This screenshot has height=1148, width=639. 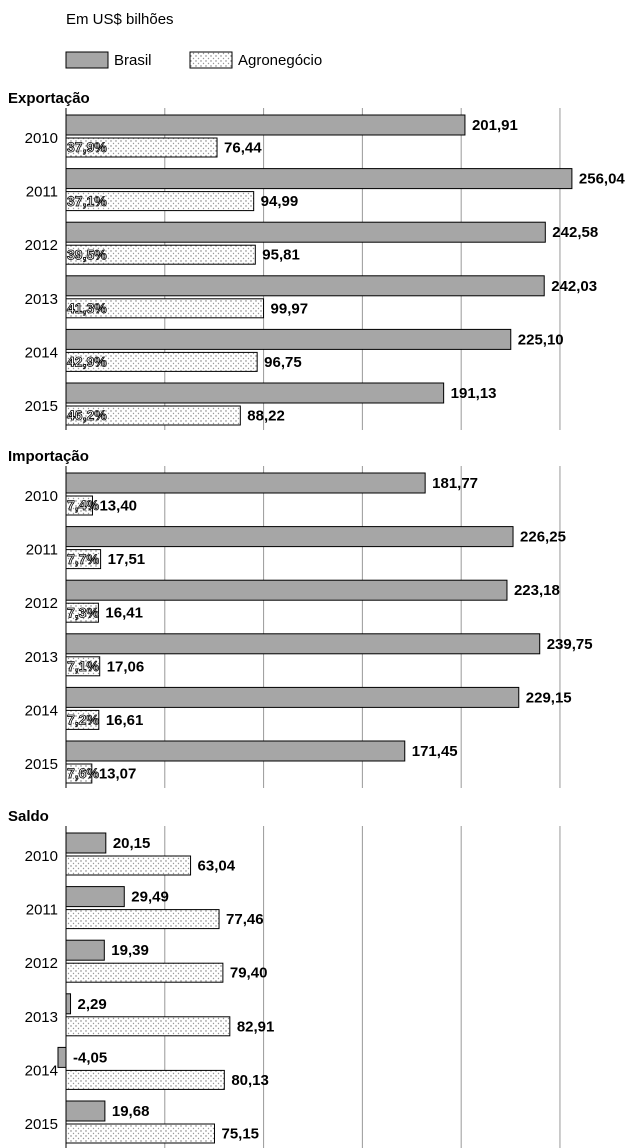 What do you see at coordinates (118, 505) in the screenshot?
I see `value-label: 13,40` at bounding box center [118, 505].